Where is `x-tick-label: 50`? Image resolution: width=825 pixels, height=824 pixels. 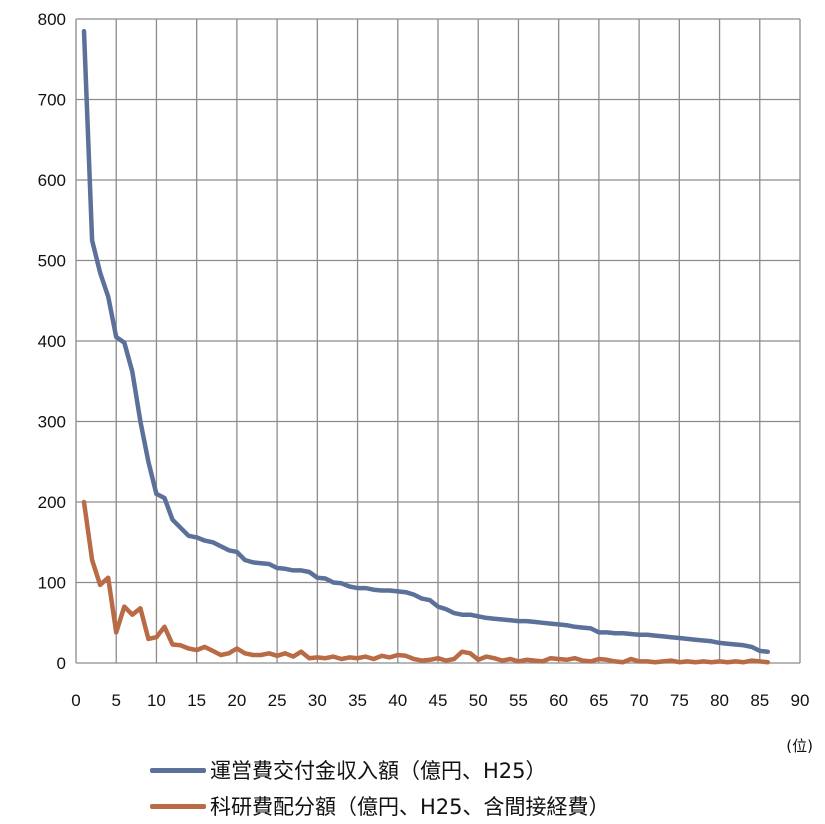 x-tick-label: 50 is located at coordinates (478, 700).